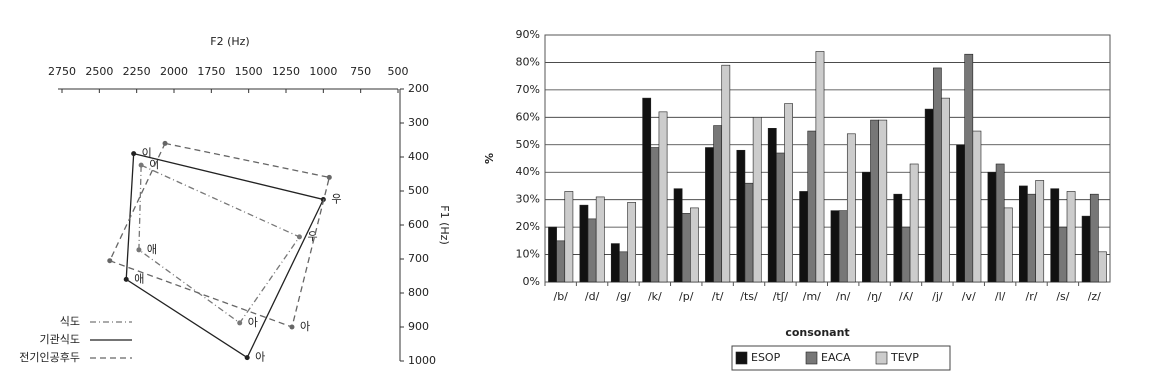  What do you see at coordinates (528, 61) in the screenshot?
I see `y-tick-label: 80%` at bounding box center [528, 61].